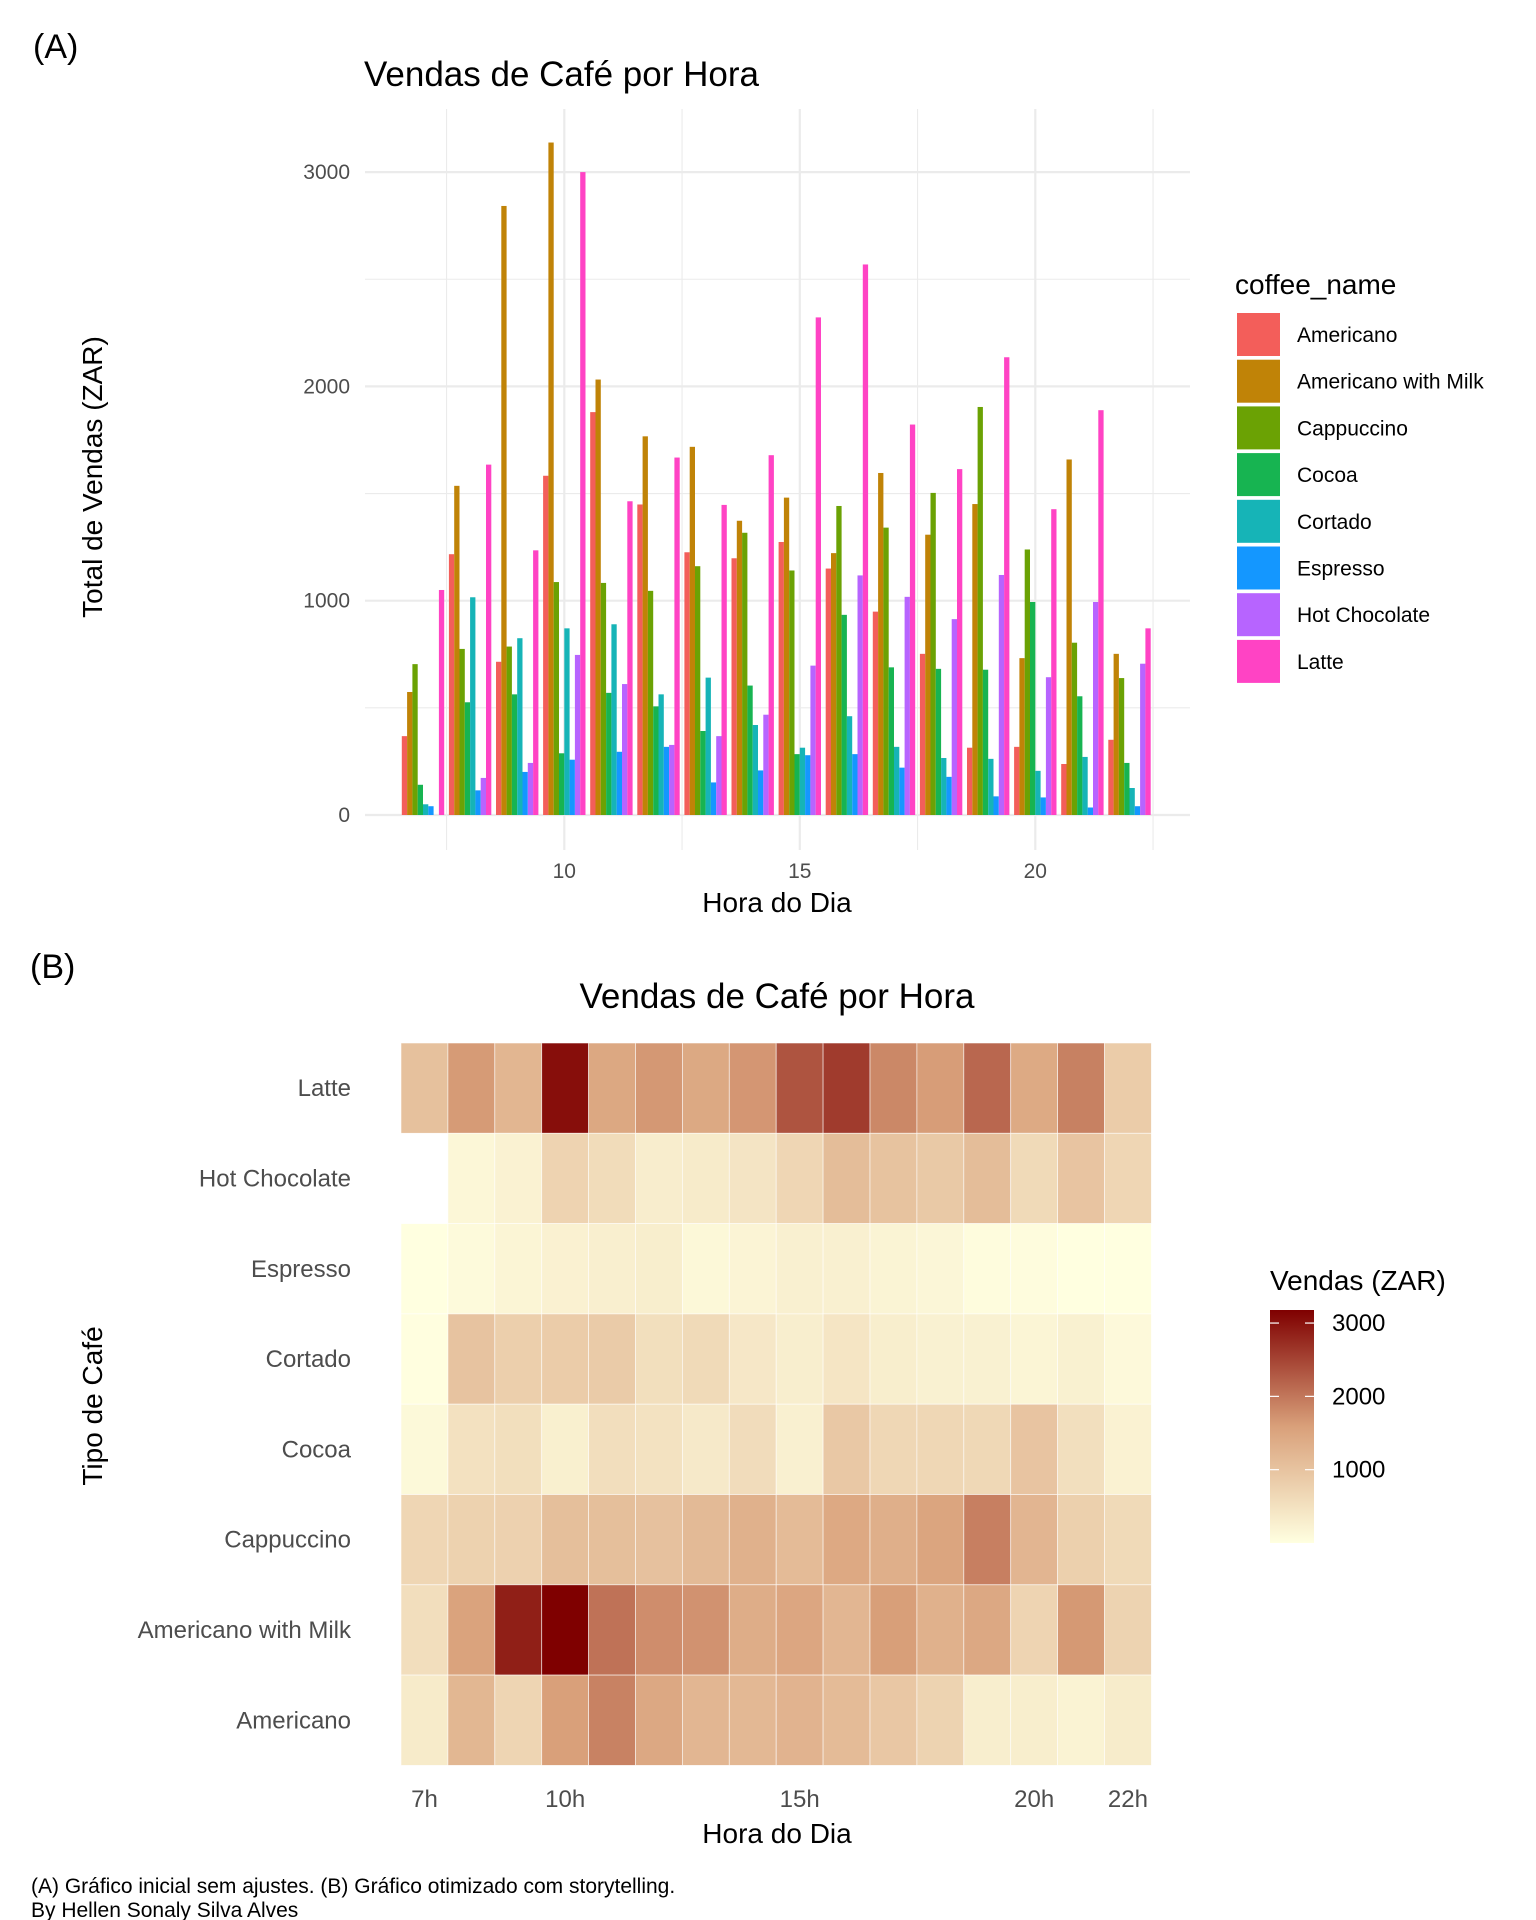 The width and height of the screenshot is (1536, 1920). I want to click on panel-a-tag: (A), so click(55, 47).